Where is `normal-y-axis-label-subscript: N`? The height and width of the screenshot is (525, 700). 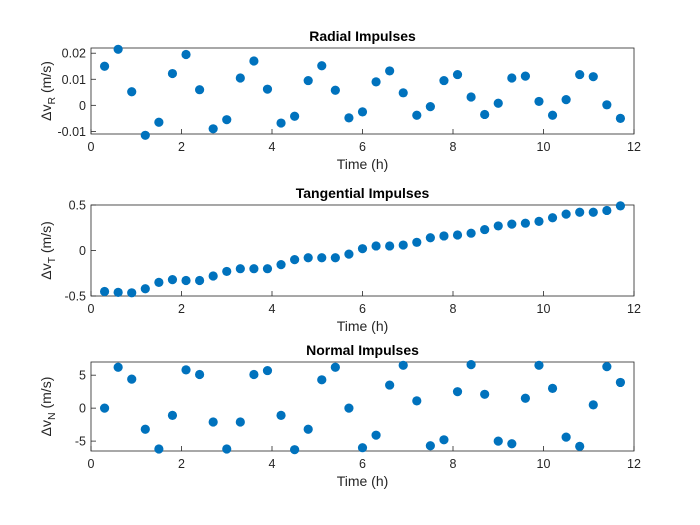 normal-y-axis-label-subscript: N is located at coordinates (52, 416).